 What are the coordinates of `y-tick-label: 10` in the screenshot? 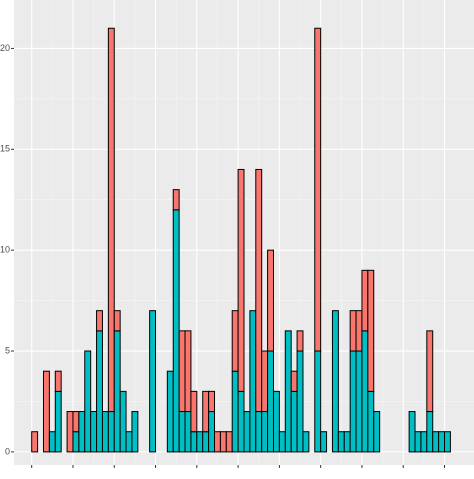 It's located at (5, 250).